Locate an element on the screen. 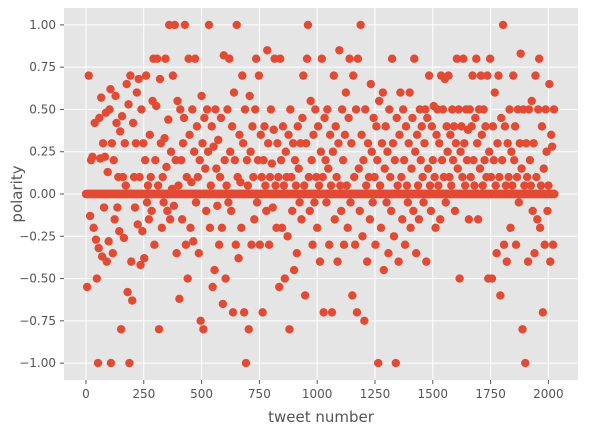 The image size is (591, 436). x-tick-label: 1500 is located at coordinates (433, 394).